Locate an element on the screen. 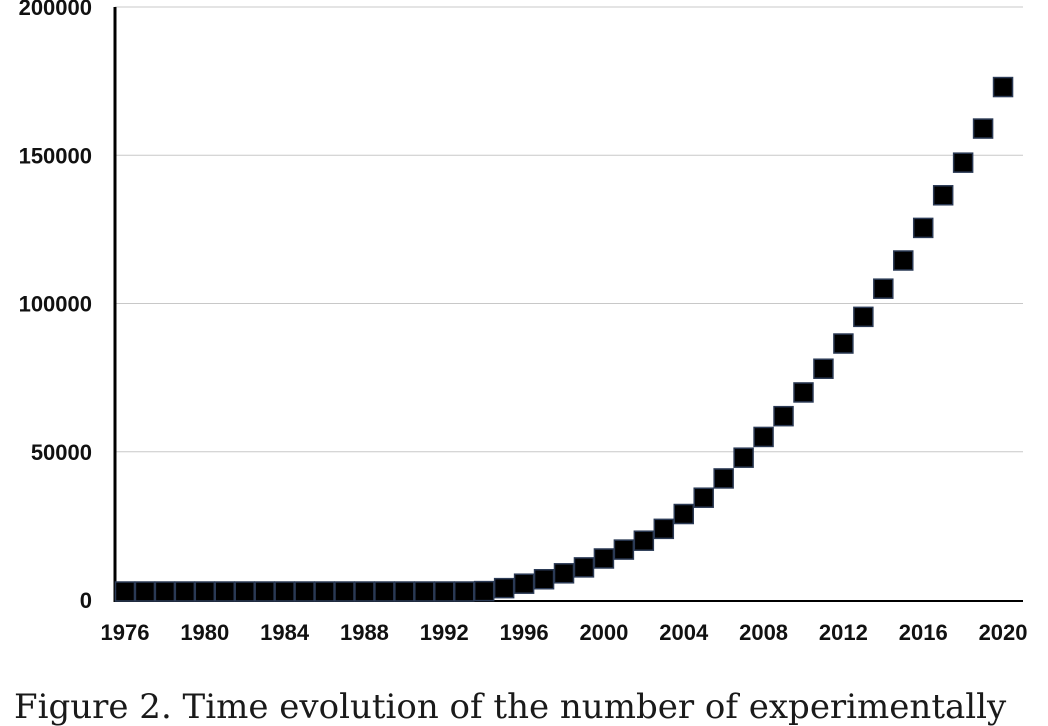 The width and height of the screenshot is (1048, 726). x-tick-label: 1988 is located at coordinates (364, 632).